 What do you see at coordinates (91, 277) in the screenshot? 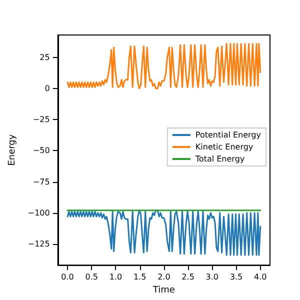
I see `x-tick-label: 0.5` at bounding box center [91, 277].